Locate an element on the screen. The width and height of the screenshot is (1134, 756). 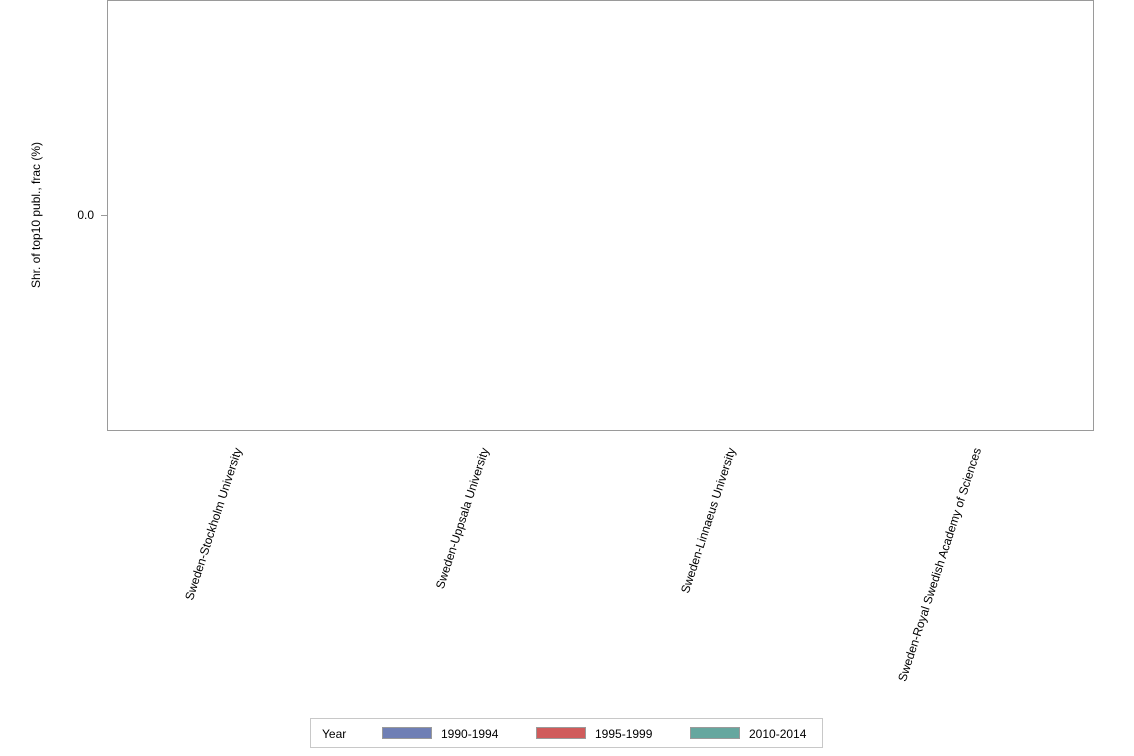
x-category-label: Sweden-Uppsala University is located at coordinates (462, 518).